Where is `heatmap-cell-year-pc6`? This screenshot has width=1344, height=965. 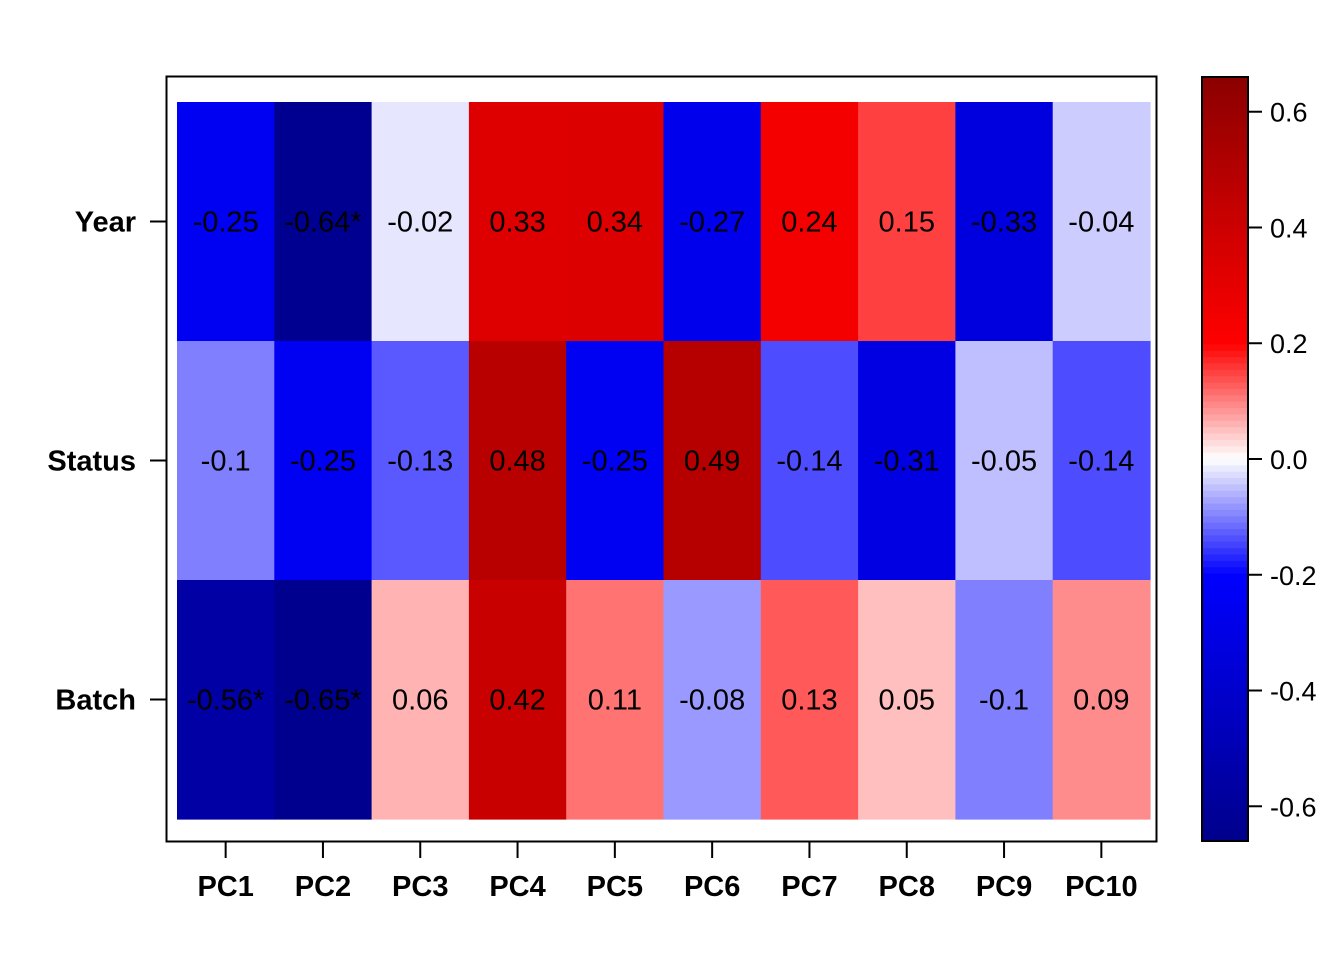
heatmap-cell-year-pc6 is located at coordinates (712, 222).